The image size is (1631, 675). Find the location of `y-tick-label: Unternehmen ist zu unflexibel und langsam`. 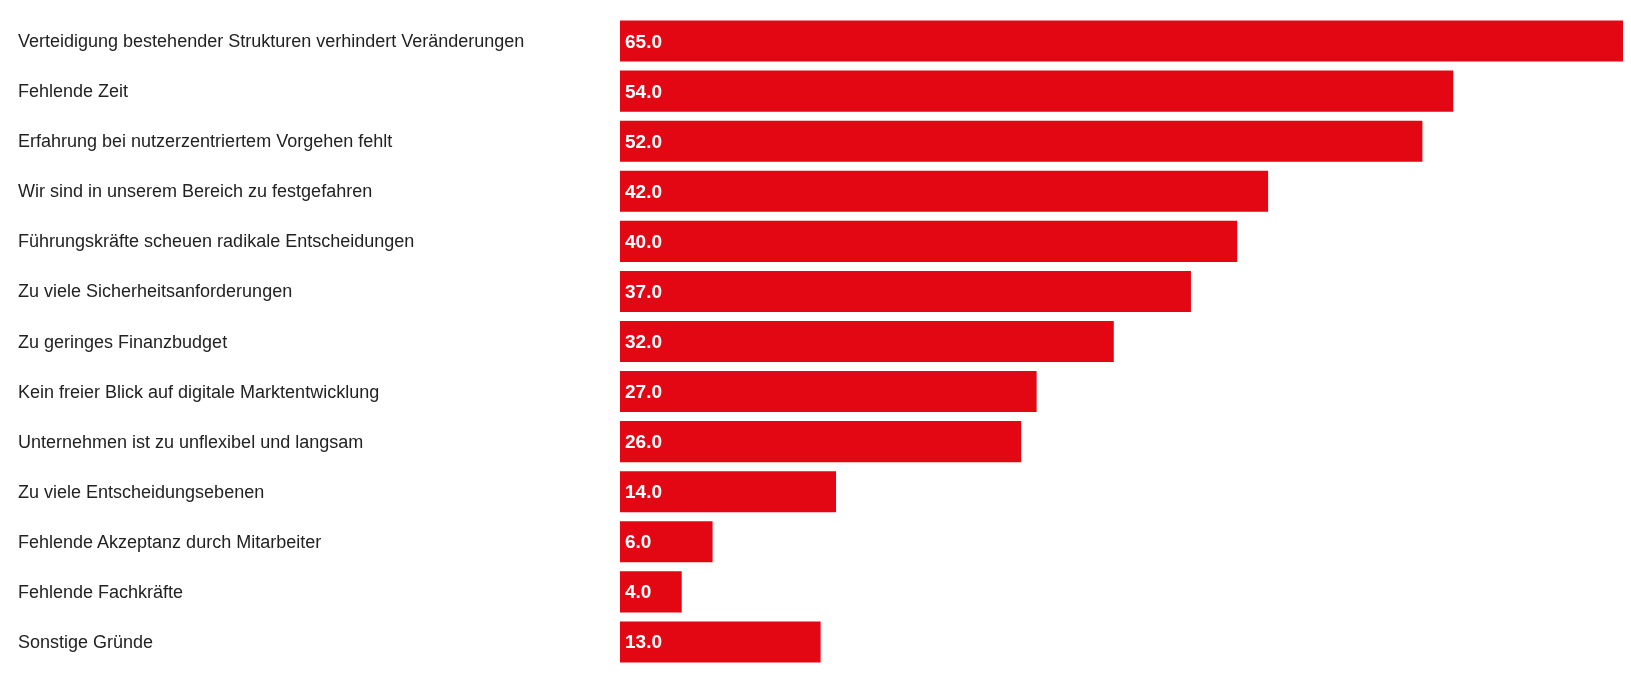

y-tick-label: Unternehmen ist zu unflexibel und langsam is located at coordinates (191, 441).